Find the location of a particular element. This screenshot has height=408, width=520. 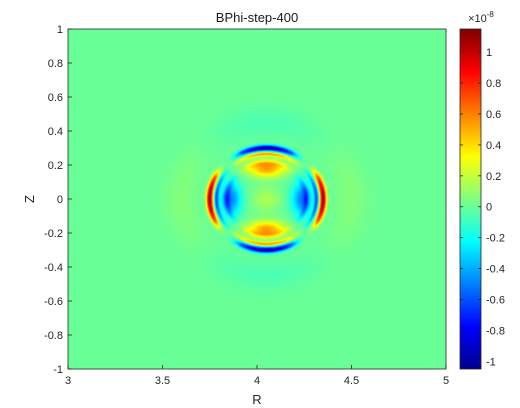

y-axis-label: Z is located at coordinates (29, 199).